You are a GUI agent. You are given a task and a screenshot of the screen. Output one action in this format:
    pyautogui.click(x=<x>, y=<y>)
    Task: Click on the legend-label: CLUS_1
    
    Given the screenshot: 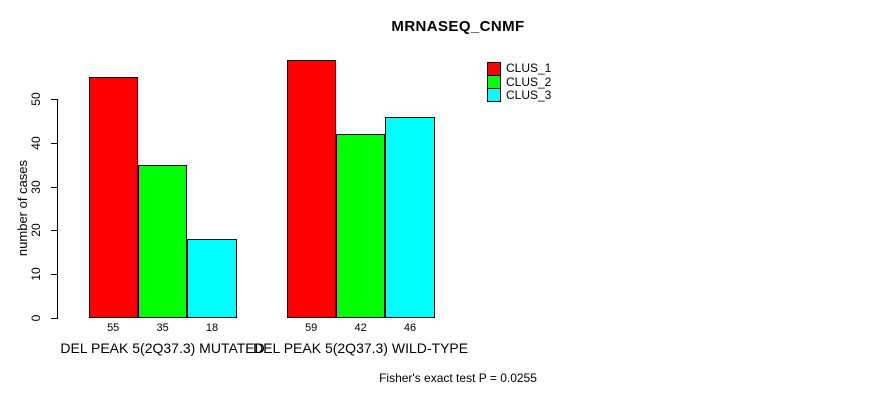 What is the action you would take?
    pyautogui.click(x=529, y=68)
    